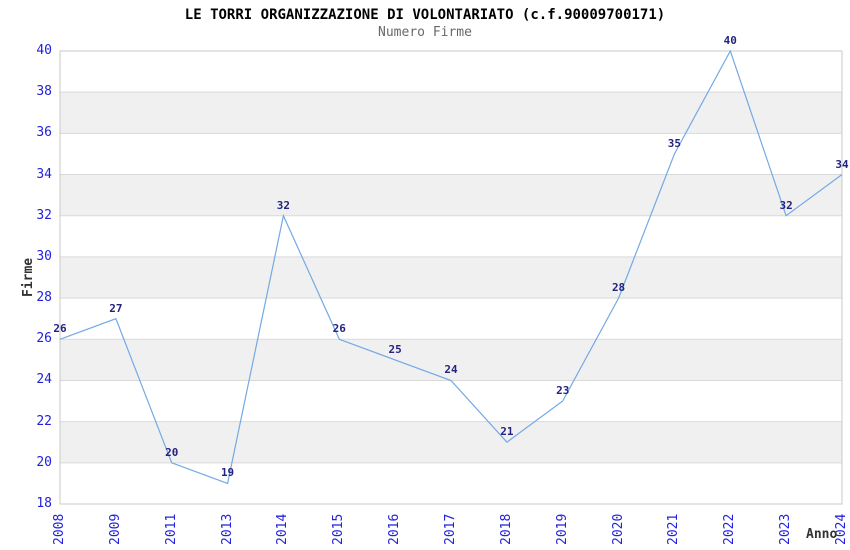  I want to click on x-tick-label: 2020, so click(618, 529).